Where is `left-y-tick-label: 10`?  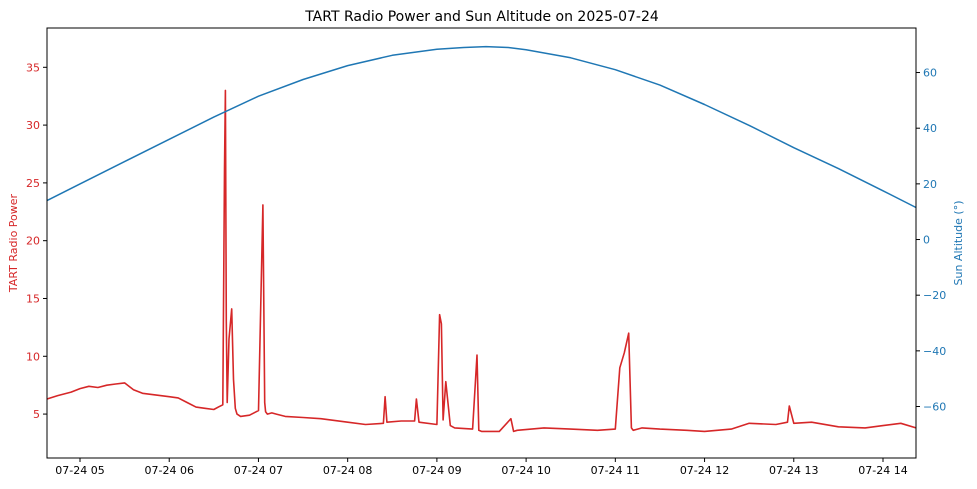 left-y-tick-label: 10 is located at coordinates (33, 356).